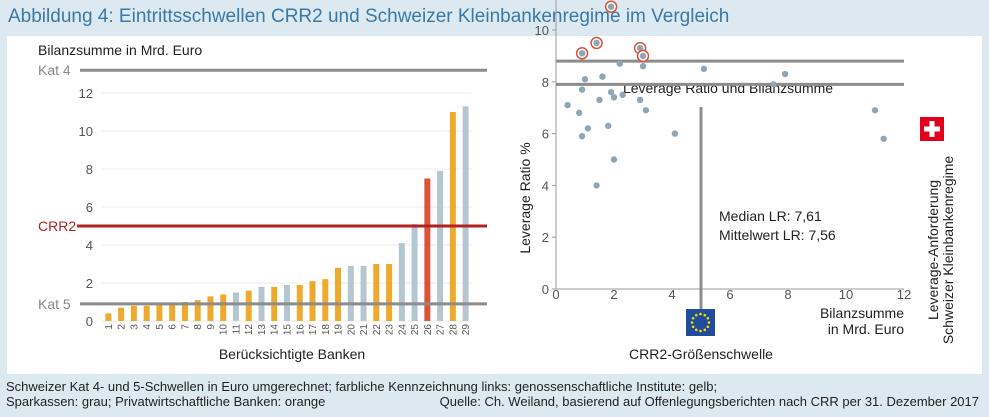  What do you see at coordinates (846, 294) in the screenshot?
I see `scatter-x-tick-label: 10` at bounding box center [846, 294].